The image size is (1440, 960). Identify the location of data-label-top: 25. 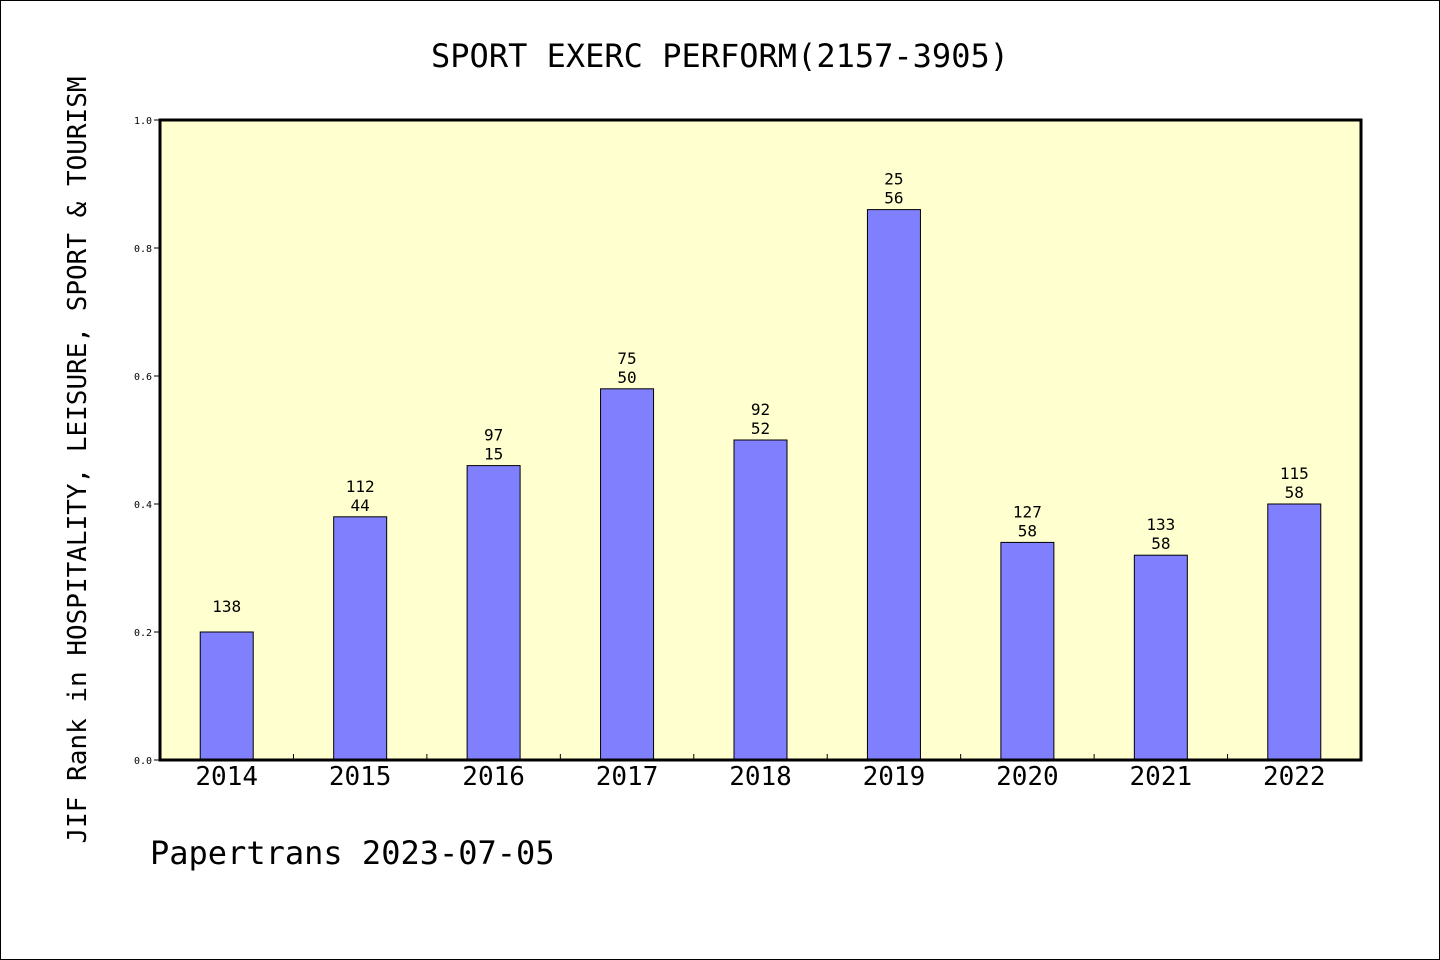
(893, 179).